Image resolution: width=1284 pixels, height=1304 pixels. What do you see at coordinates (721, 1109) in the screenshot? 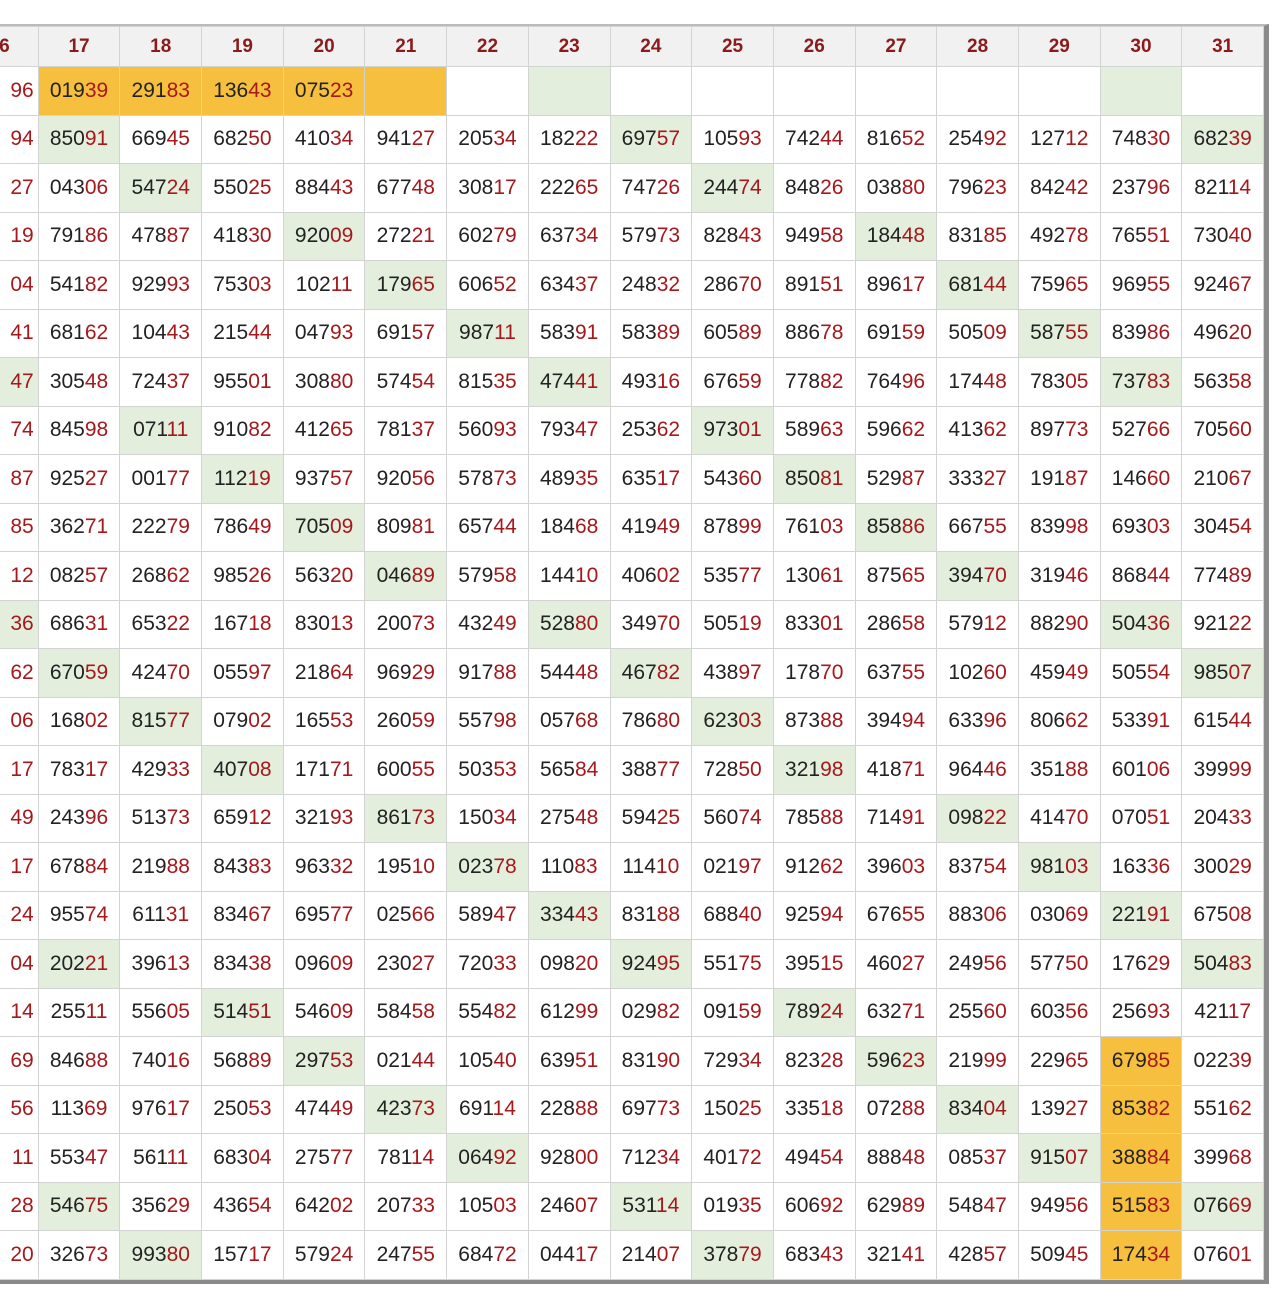
I see `leading-digits: 150` at bounding box center [721, 1109].